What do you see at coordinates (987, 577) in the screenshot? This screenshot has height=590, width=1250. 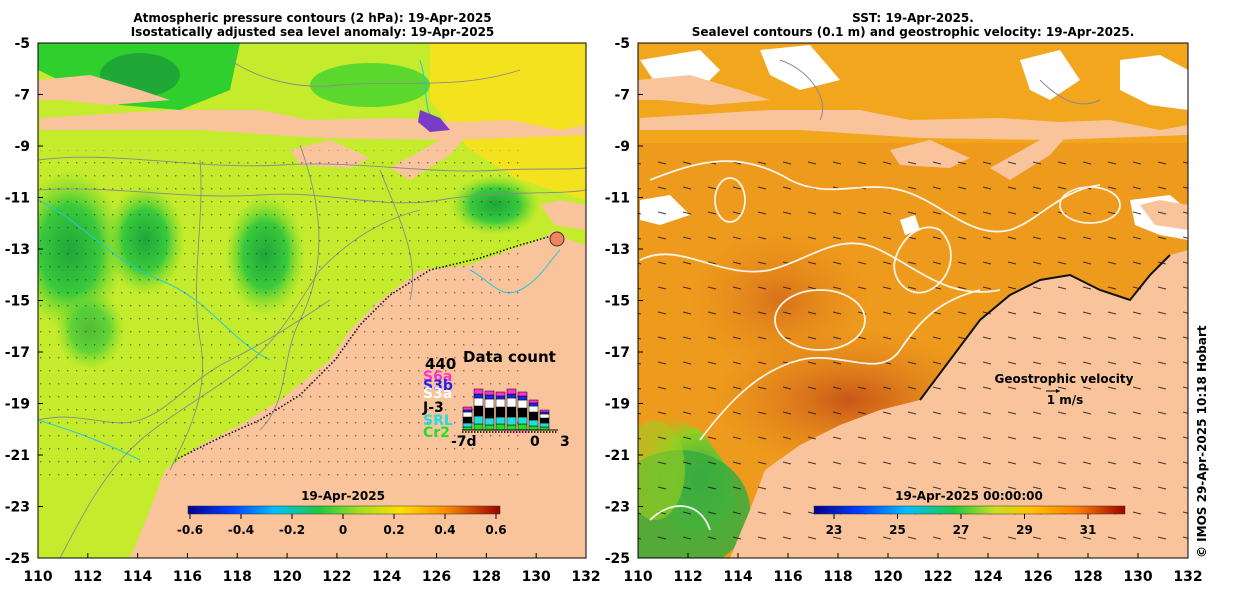 I see `x-tick-label: 124` at bounding box center [987, 577].